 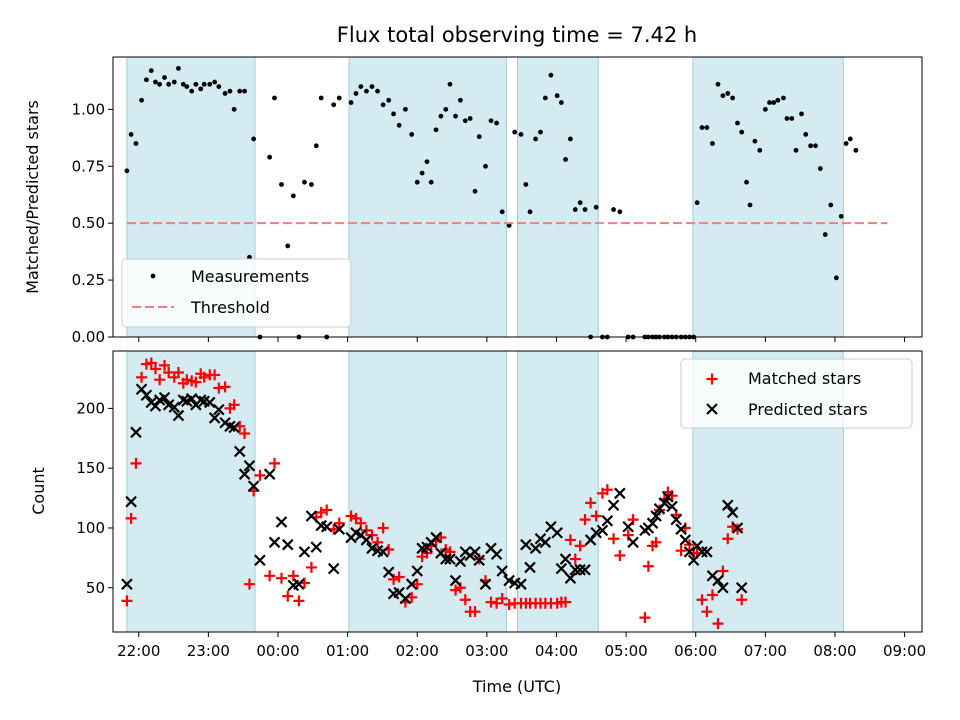 I want to click on x-tick-label: 07:00, so click(x=765, y=651).